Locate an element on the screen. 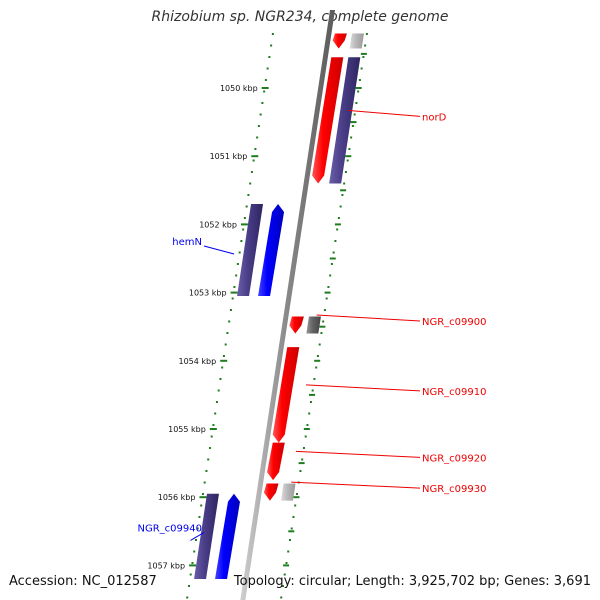 This screenshot has height=600, width=600. gene-label: NGR_c09910 is located at coordinates (454, 392).